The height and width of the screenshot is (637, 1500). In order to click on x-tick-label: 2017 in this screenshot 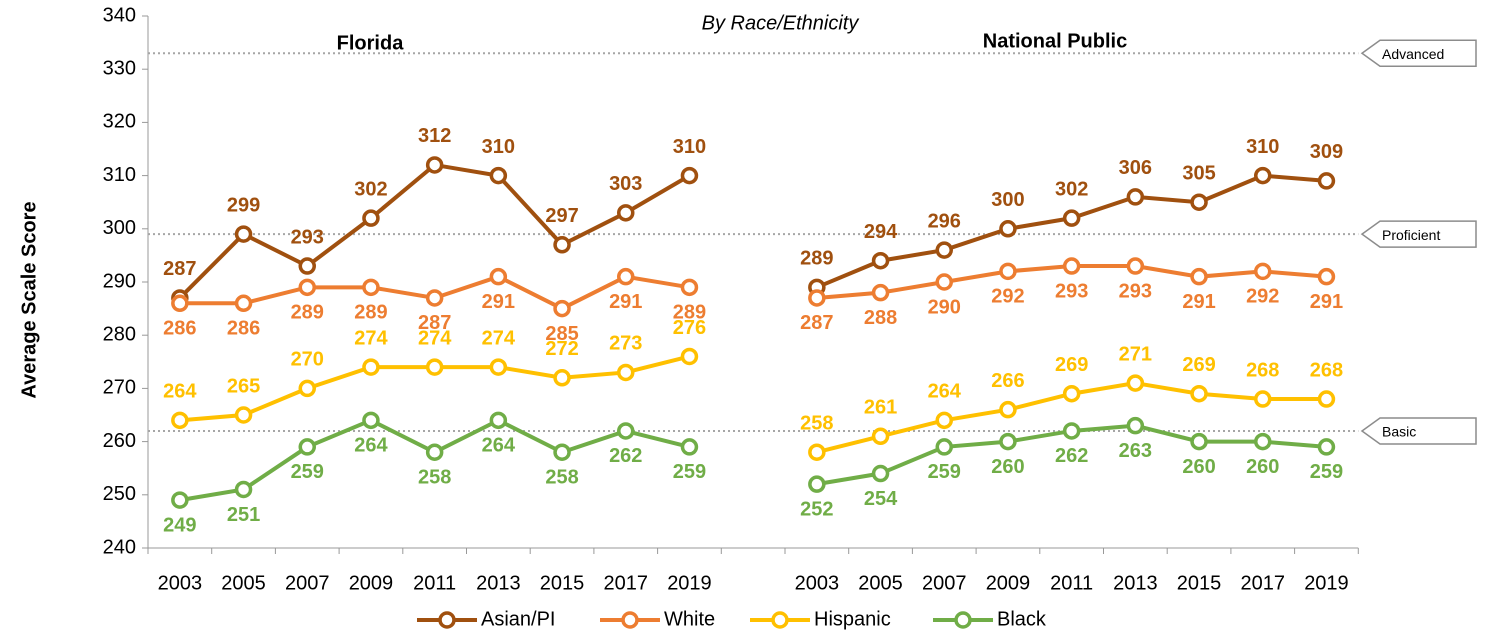, I will do `click(626, 583)`.